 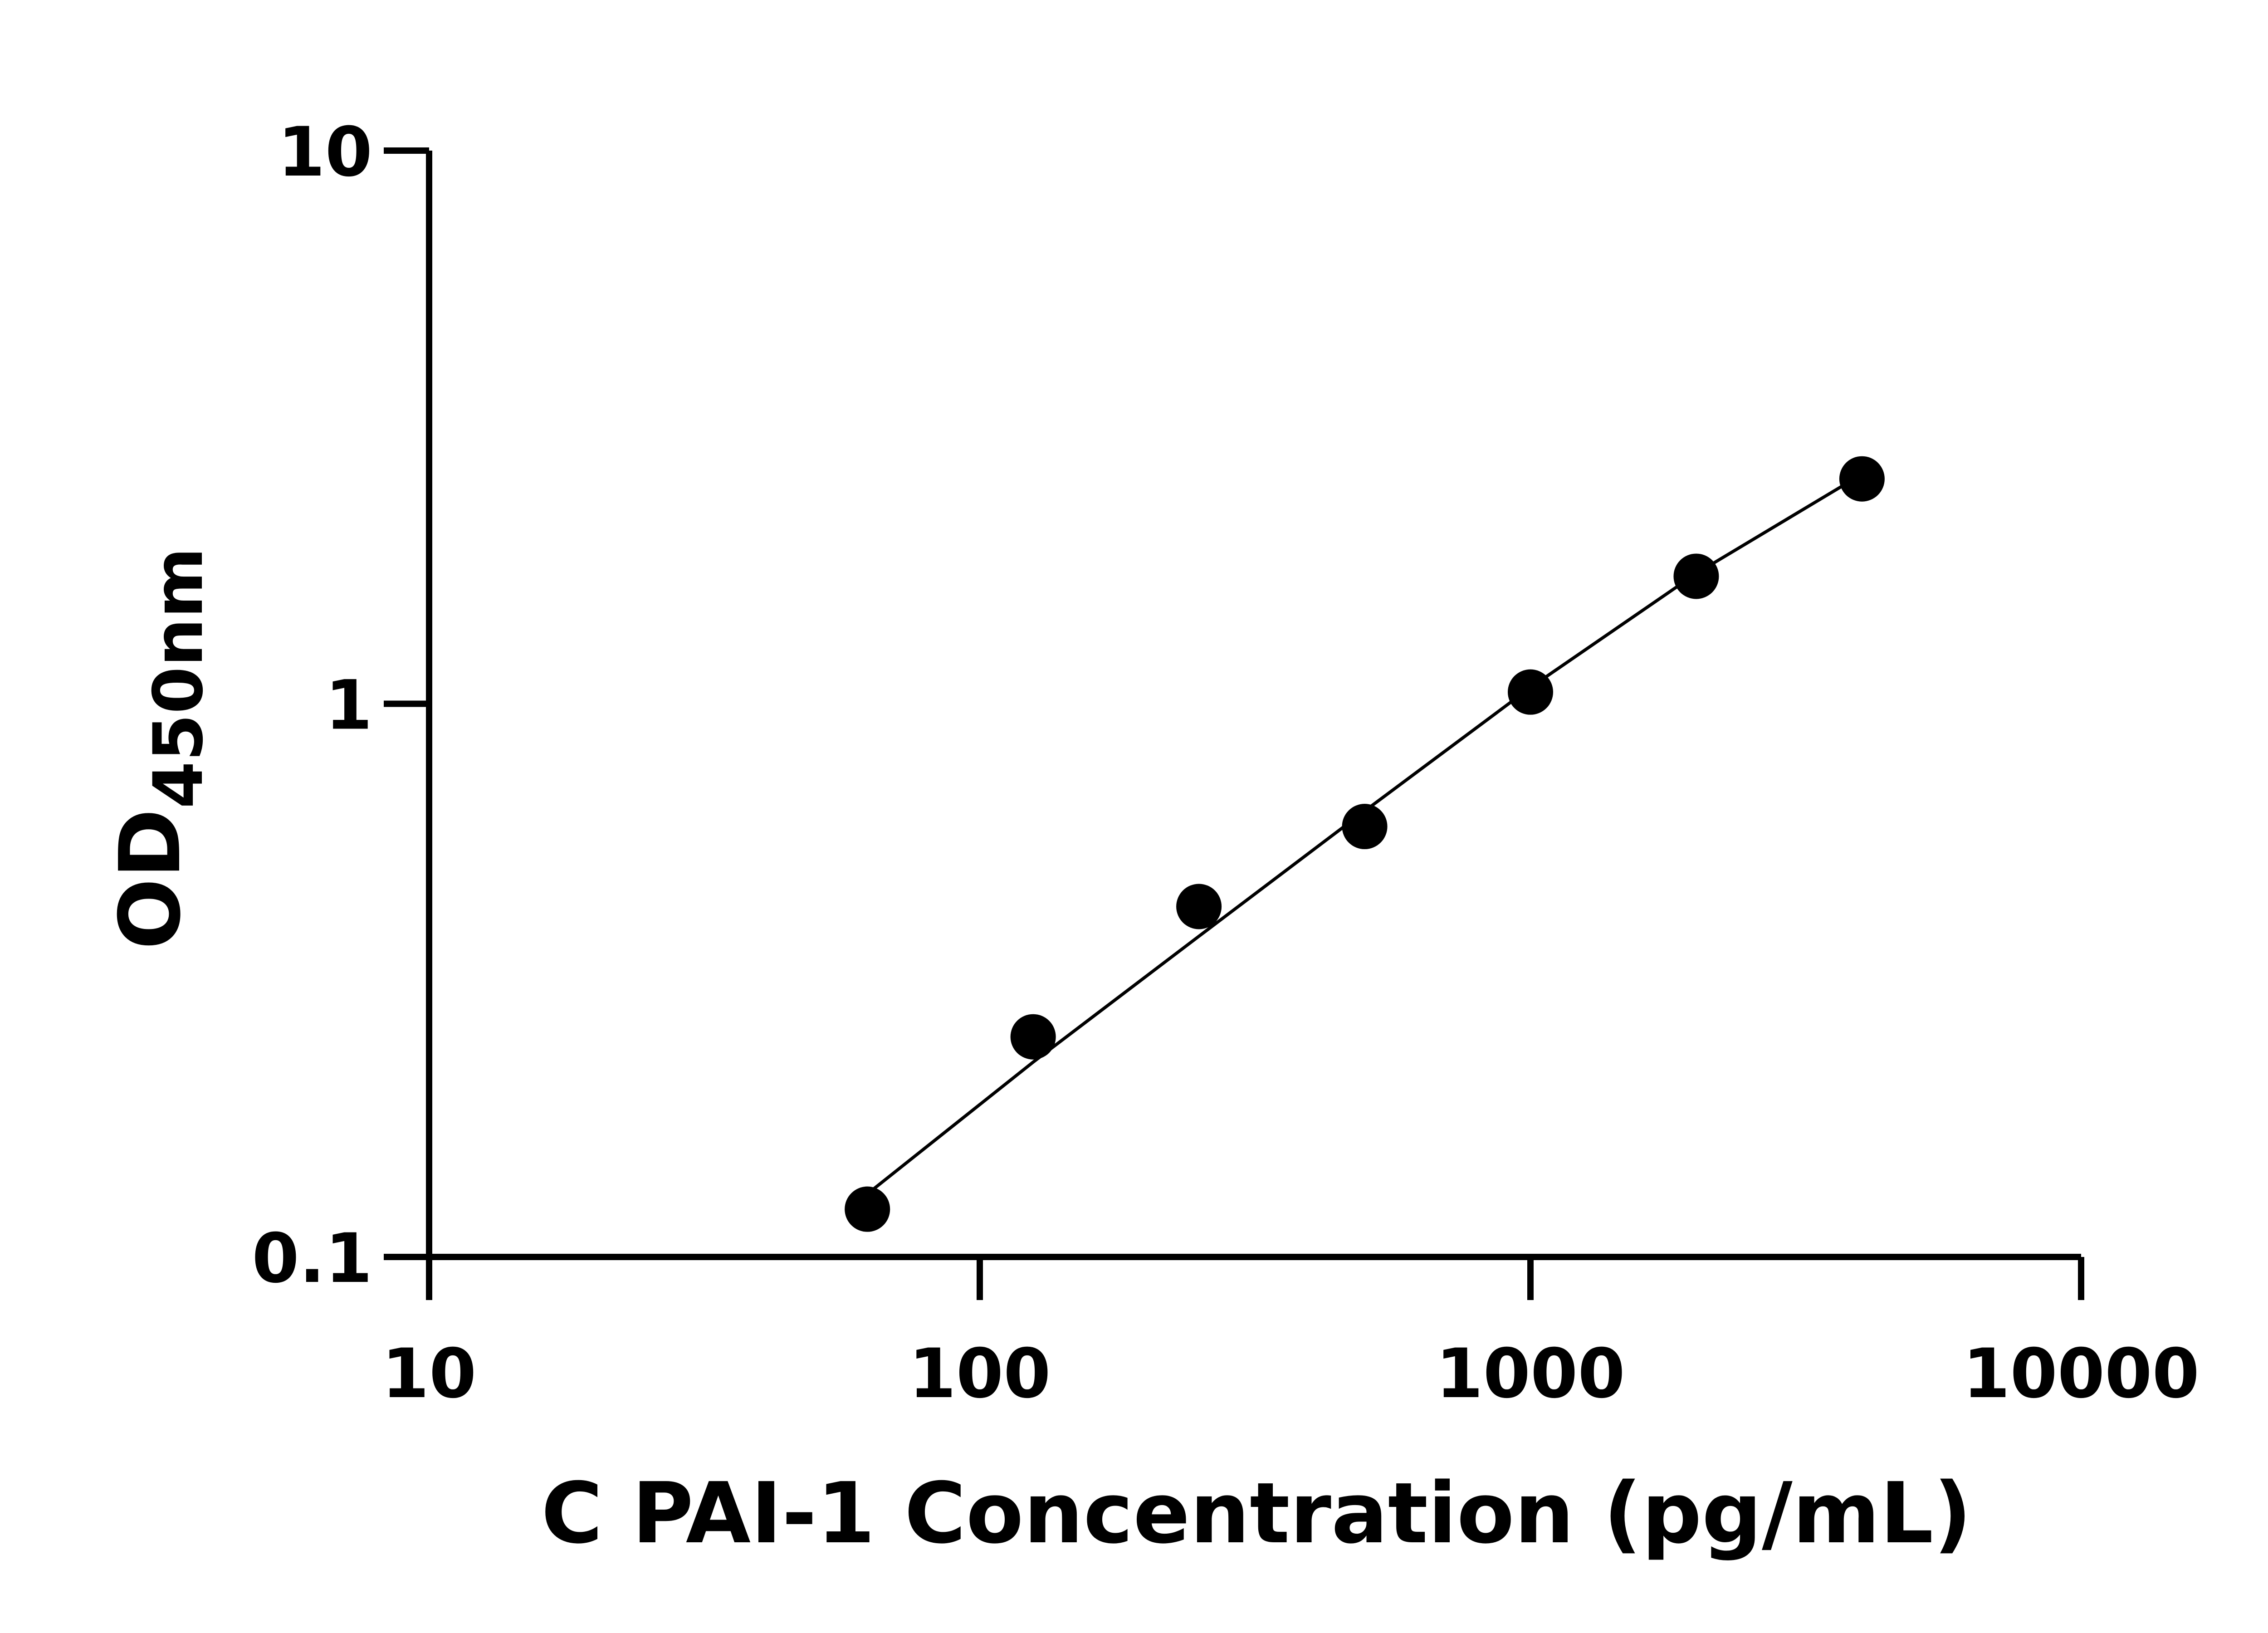 What do you see at coordinates (980, 1374) in the screenshot?
I see `x-tick-label: 100` at bounding box center [980, 1374].